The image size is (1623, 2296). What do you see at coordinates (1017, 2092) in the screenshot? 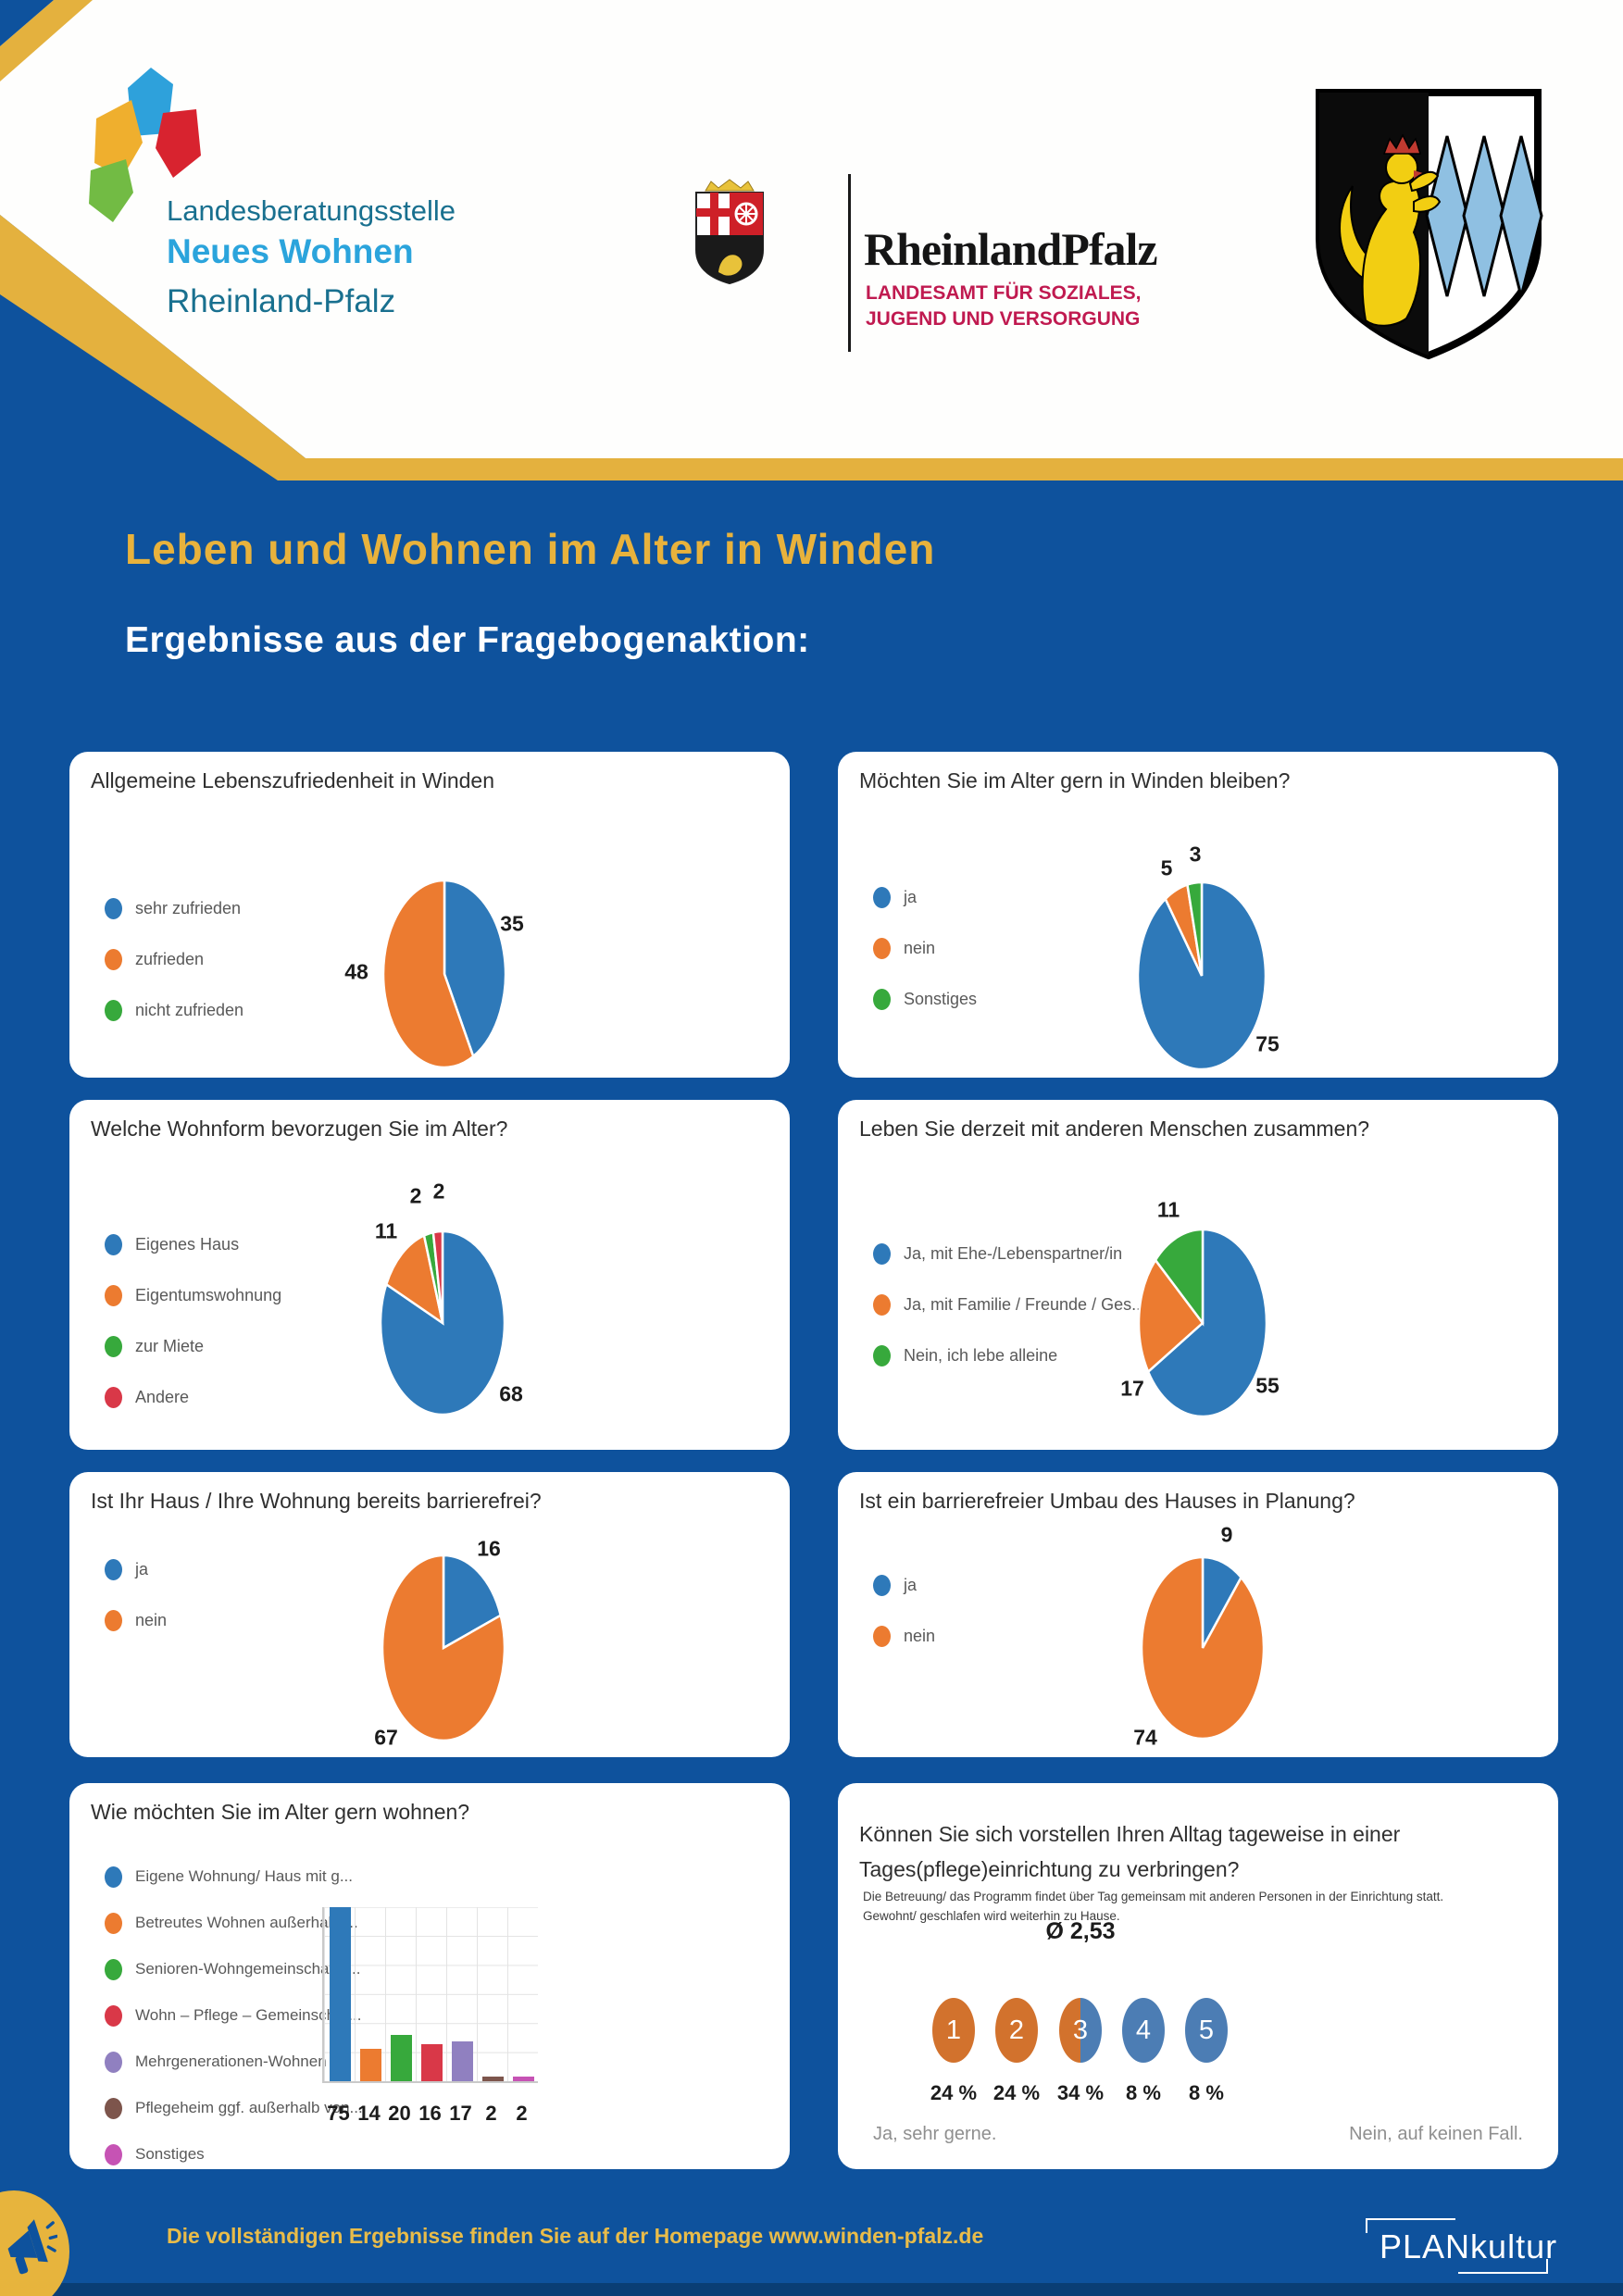
I see `percent-label: 24 %` at bounding box center [1017, 2092].